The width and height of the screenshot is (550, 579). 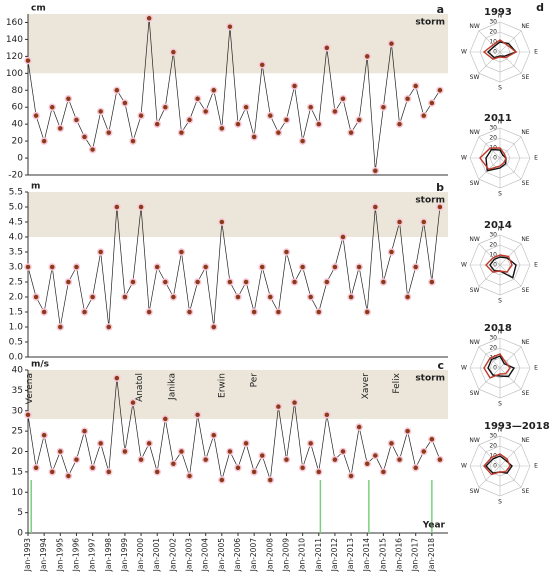 What do you see at coordinates (16, 268) in the screenshot?
I see `y-tick-label: 3.0` at bounding box center [16, 268].